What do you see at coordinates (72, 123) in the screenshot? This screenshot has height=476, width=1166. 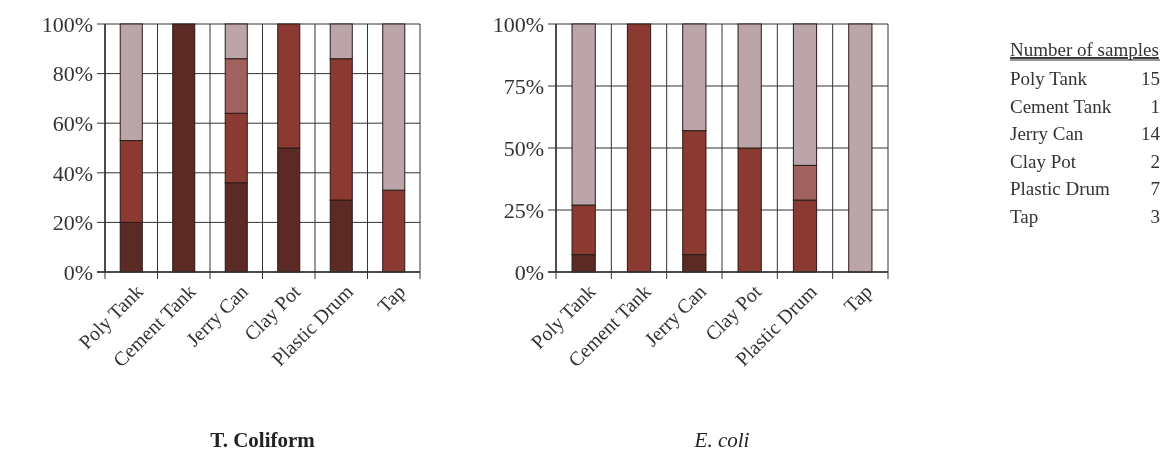 I see `y-tick-label: 60%` at bounding box center [72, 123].